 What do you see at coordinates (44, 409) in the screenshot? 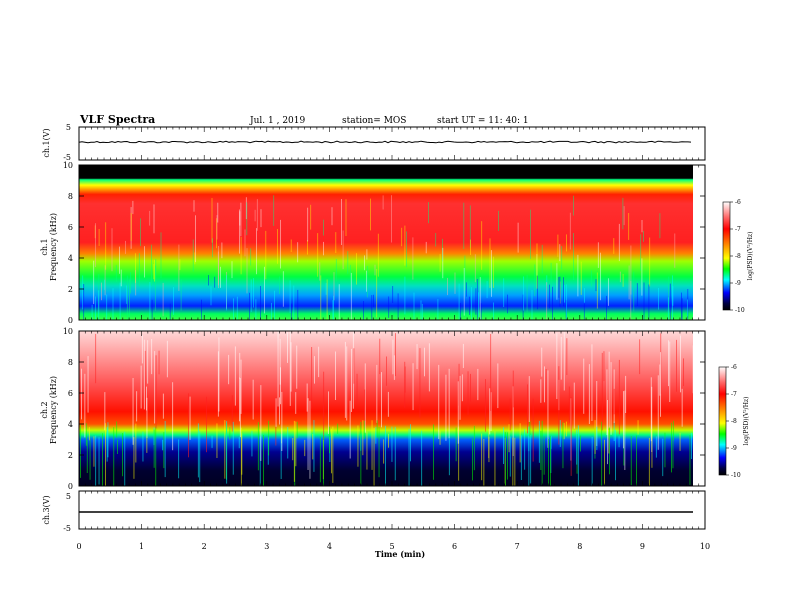
I see `ch2-label: ch.2` at bounding box center [44, 409].